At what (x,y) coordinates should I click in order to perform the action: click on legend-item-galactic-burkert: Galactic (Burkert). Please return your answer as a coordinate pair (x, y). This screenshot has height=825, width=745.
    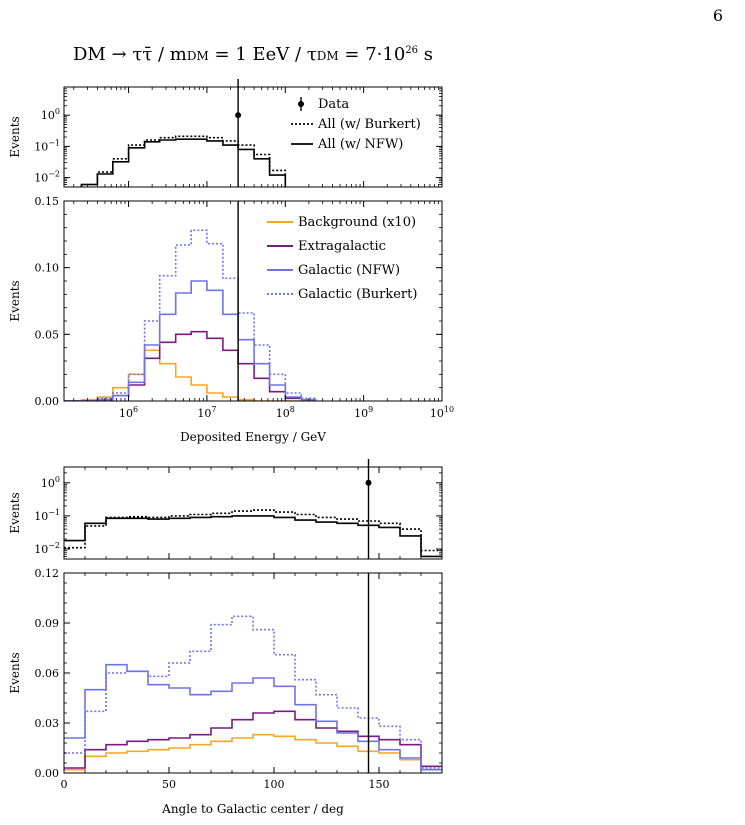
    Looking at the image, I should click on (342, 294).